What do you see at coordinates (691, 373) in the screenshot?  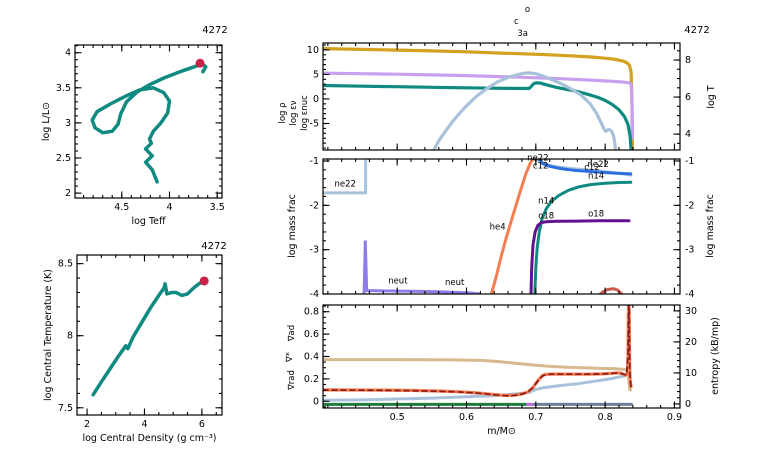 I see `gradient-entropy-panel-right-tick-label: 10` at bounding box center [691, 373].